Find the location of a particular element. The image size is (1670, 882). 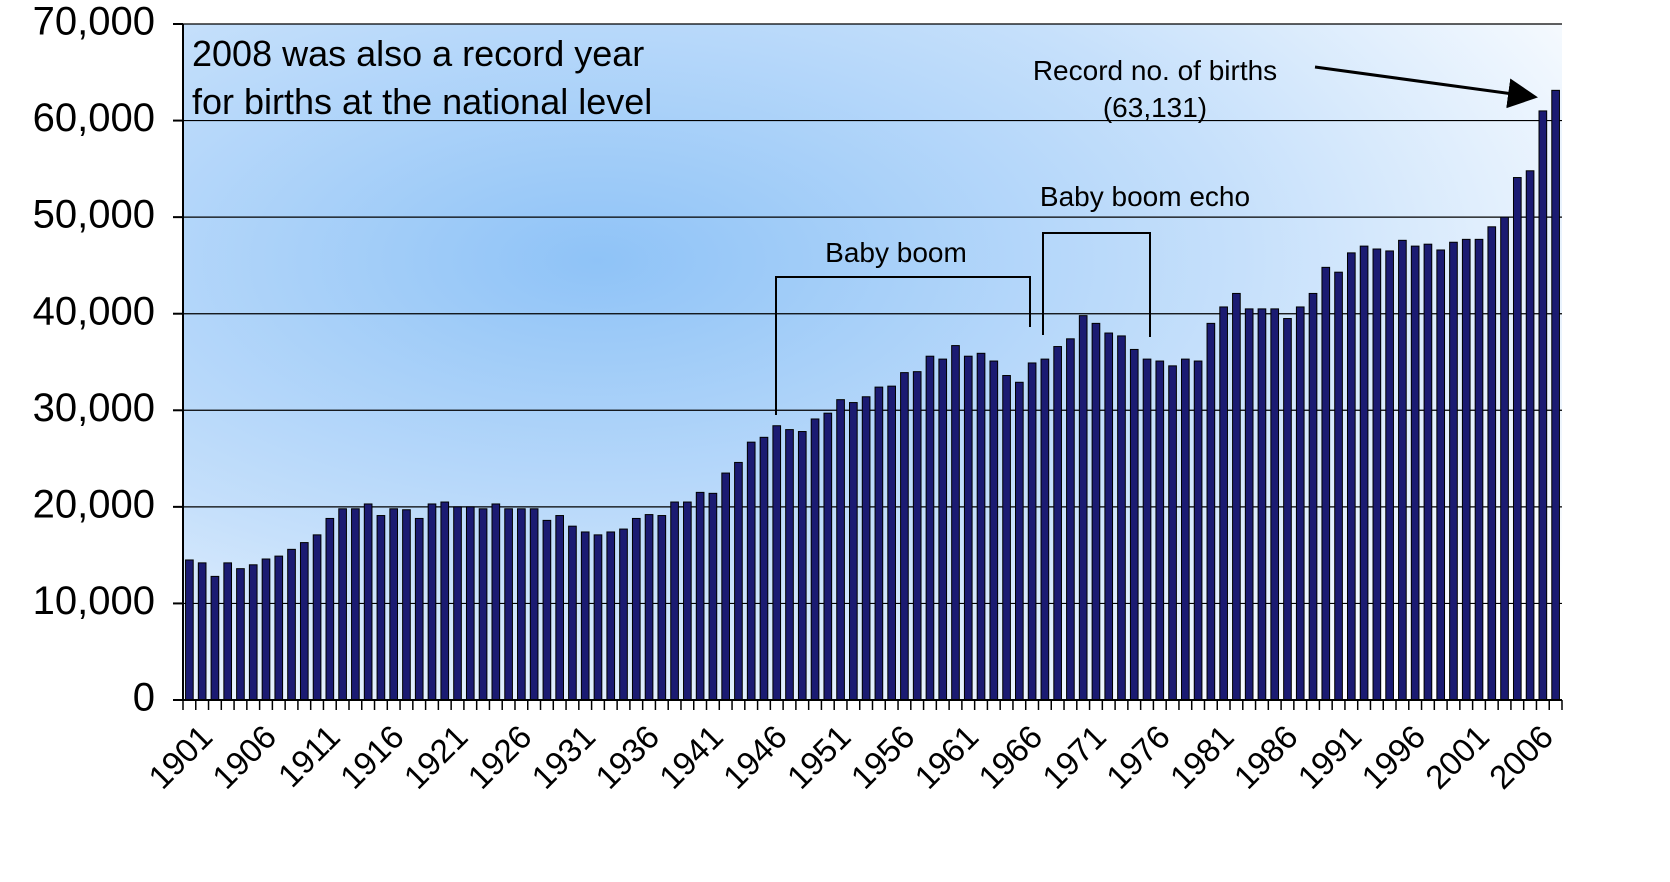

x-tick-label: 2006 is located at coordinates (1521, 757).